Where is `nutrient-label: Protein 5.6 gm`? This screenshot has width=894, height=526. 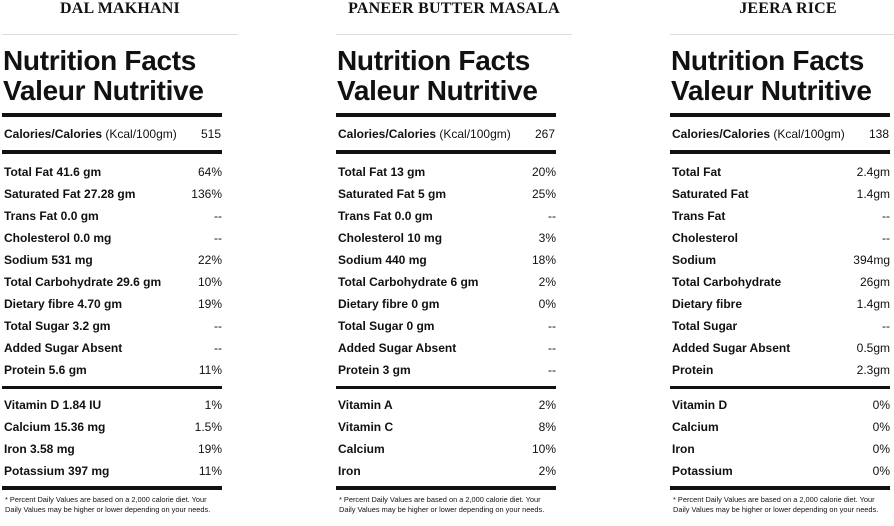
nutrient-label: Protein 5.6 gm is located at coordinates (45, 370).